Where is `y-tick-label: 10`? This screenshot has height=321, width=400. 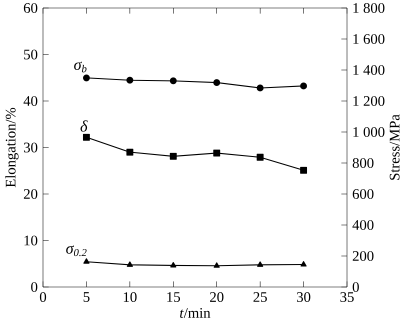
y-tick-label: 10 is located at coordinates (31, 241).